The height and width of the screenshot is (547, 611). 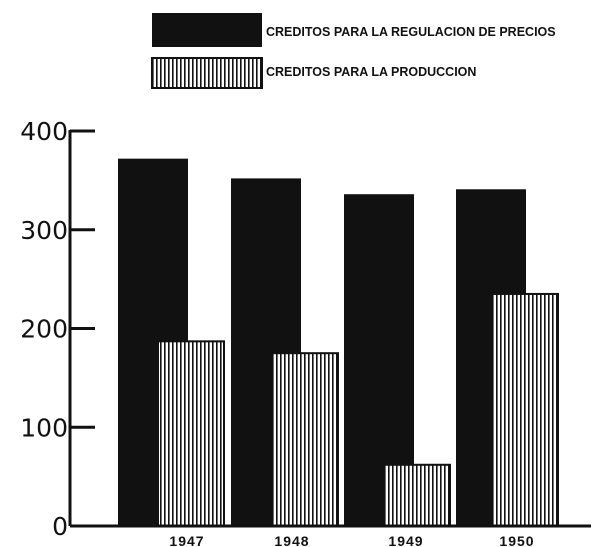 I want to click on legend-label-regulacion: CREDITOS PARA LA REGULACION DE PRECIOS, so click(x=411, y=32).